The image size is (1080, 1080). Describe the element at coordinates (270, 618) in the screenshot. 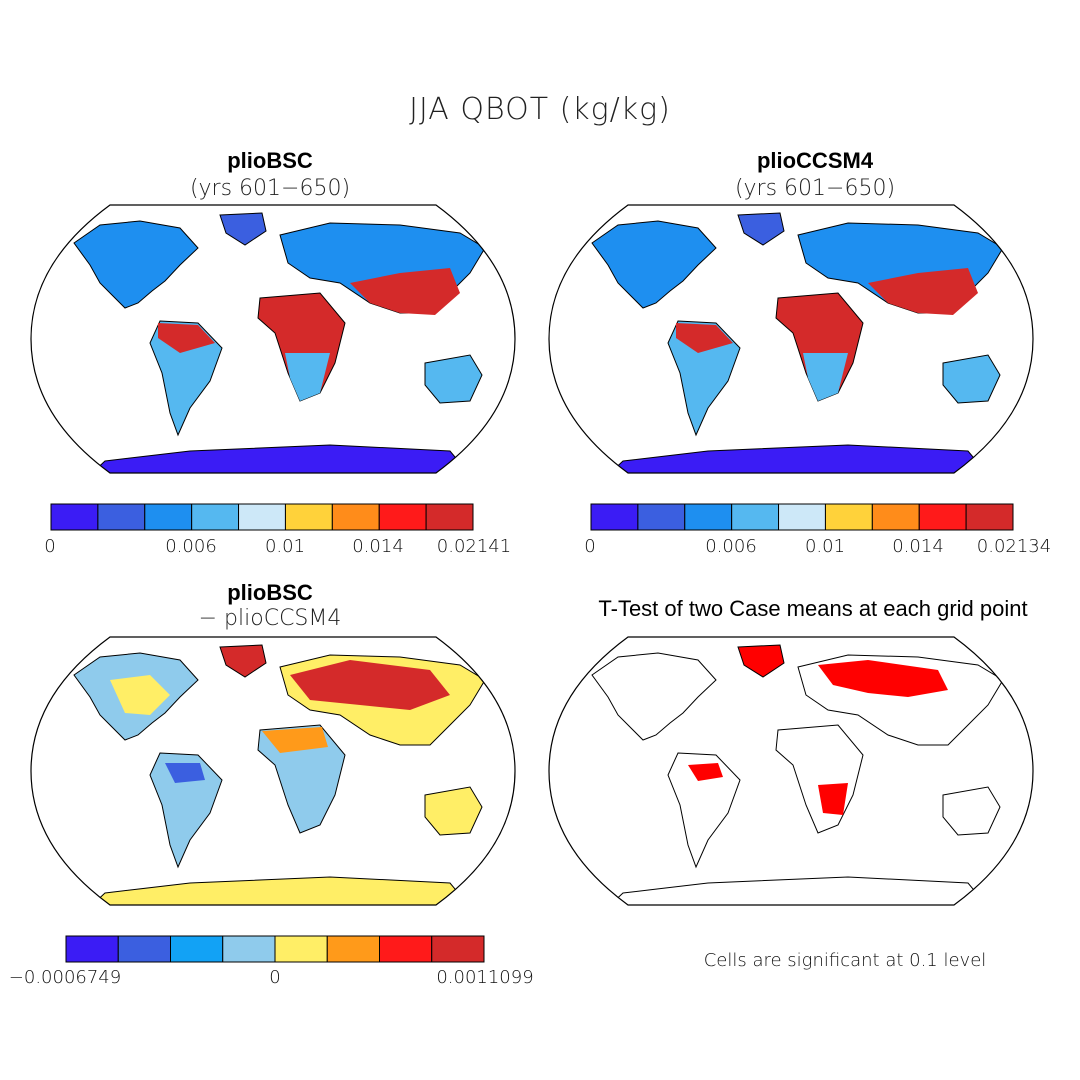

I see `panel-subtitle-difference: − plioCCSM4` at that location.